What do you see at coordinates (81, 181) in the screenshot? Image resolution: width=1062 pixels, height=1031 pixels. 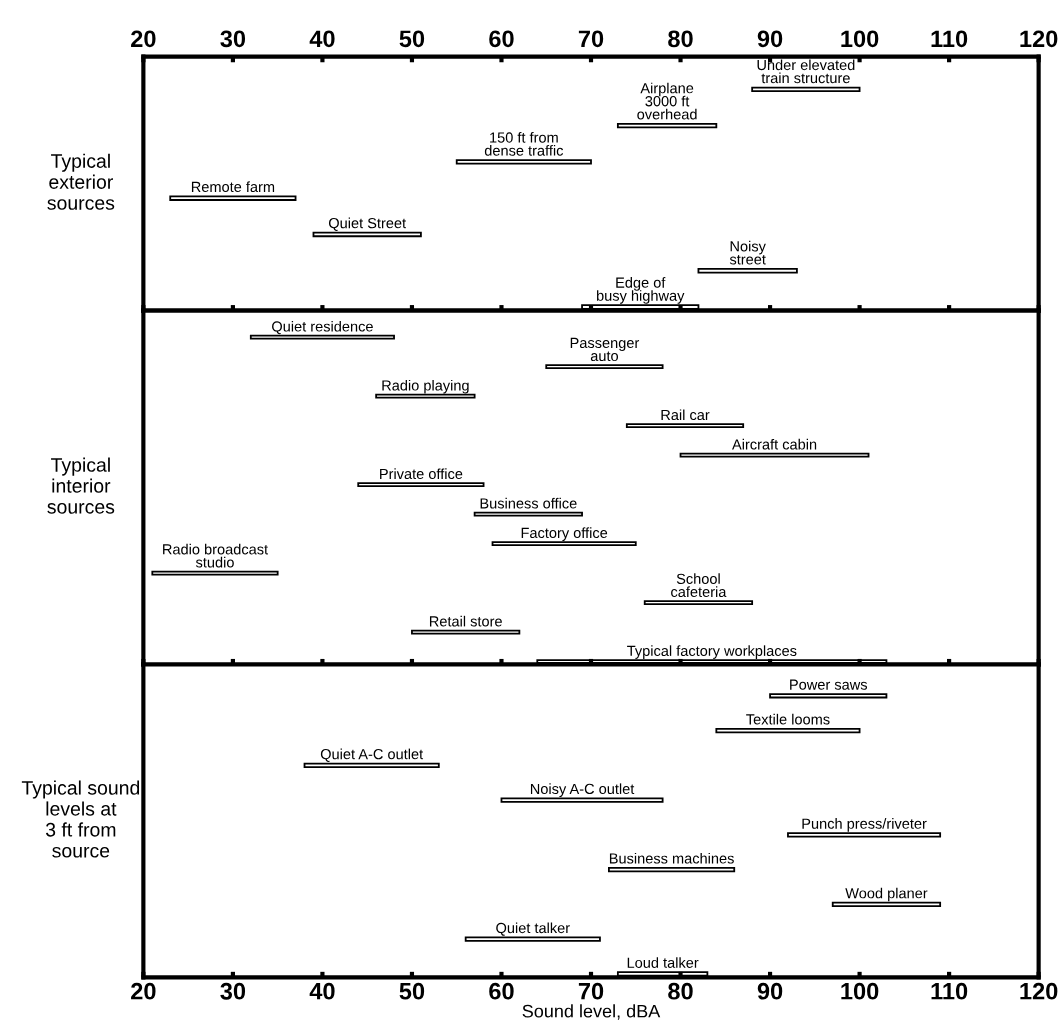 I see `y-axis-title: Typical exterior sources` at bounding box center [81, 181].